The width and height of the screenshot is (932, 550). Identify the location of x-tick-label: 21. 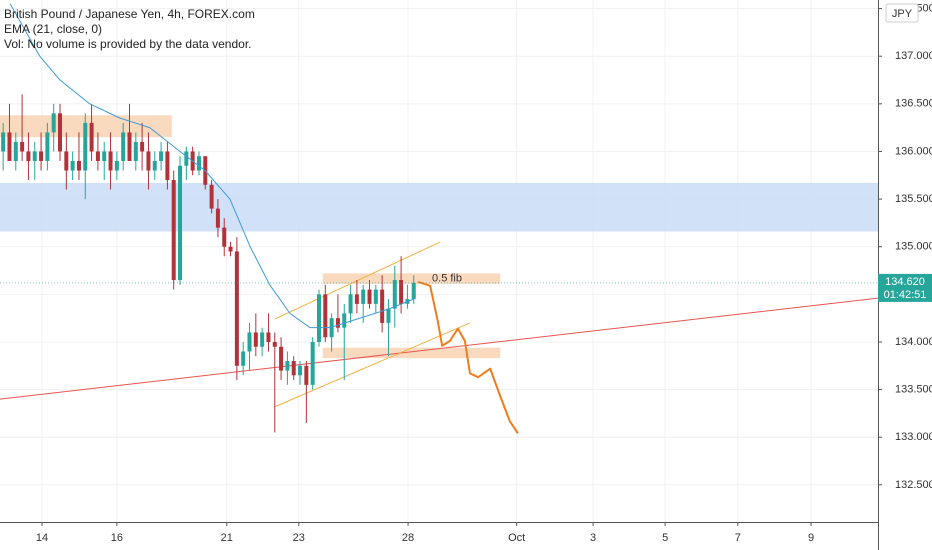
(227, 538).